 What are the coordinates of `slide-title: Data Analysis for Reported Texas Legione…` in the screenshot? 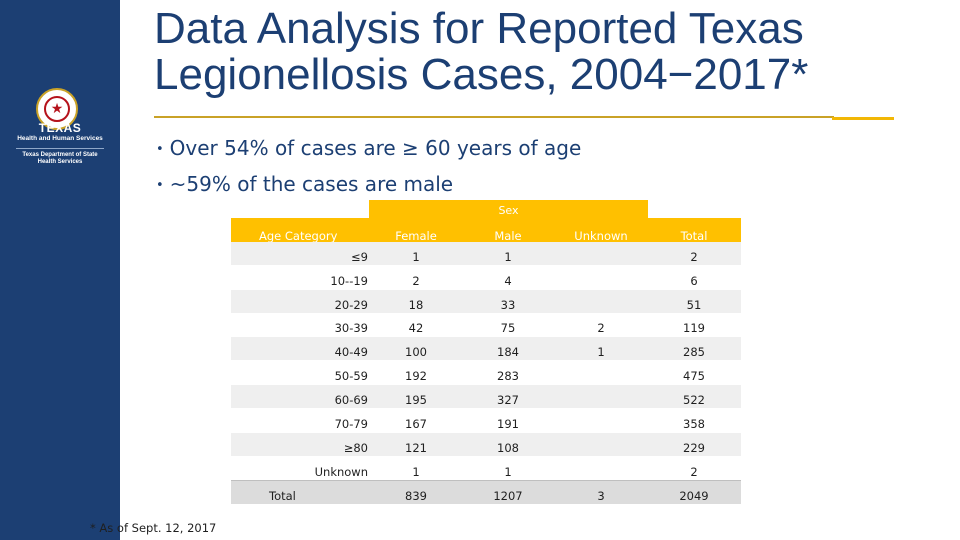 It's located at (549, 52).